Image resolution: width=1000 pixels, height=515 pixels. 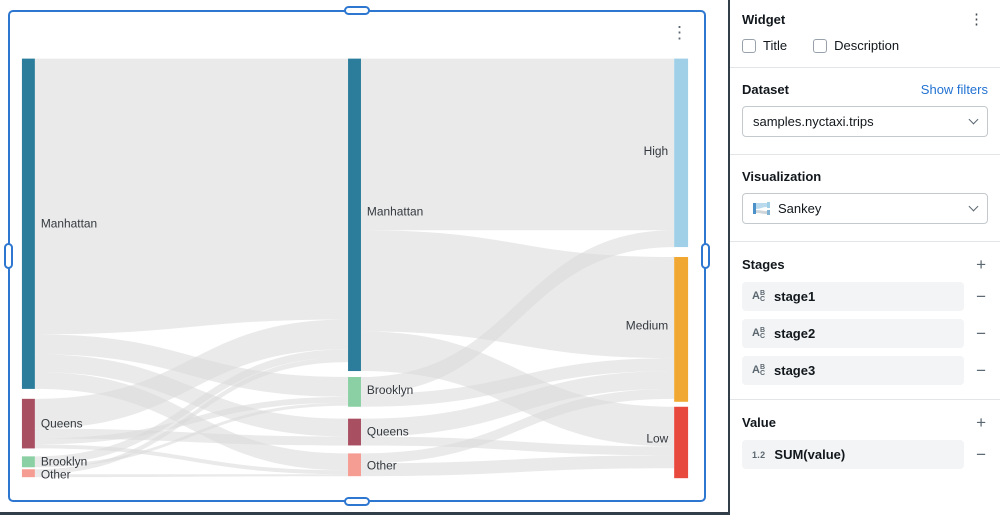 I want to click on resize-handle-left, so click(x=8, y=256).